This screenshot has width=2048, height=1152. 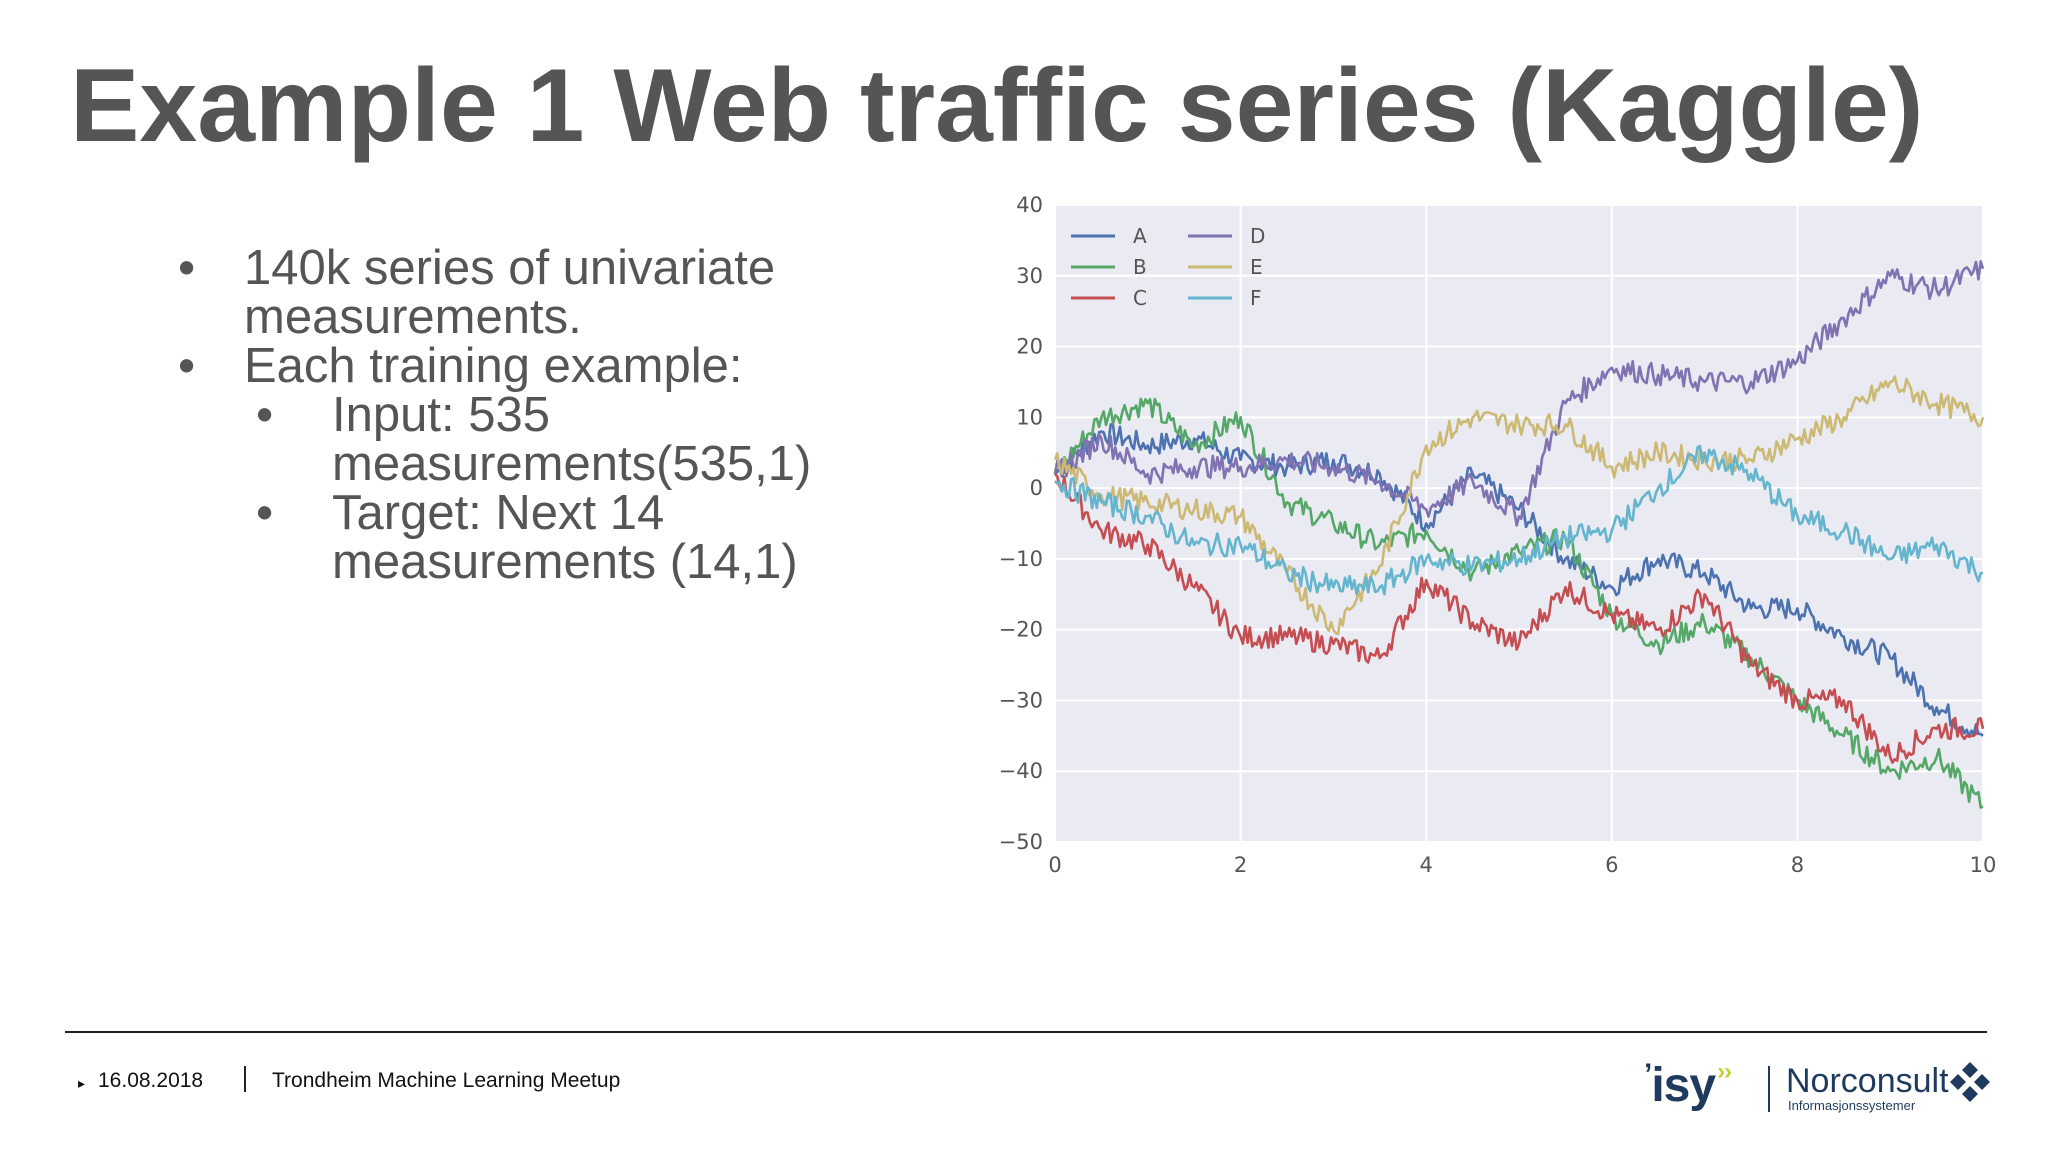 What do you see at coordinates (1970, 1082) in the screenshot?
I see `norconsult-diamond-icon` at bounding box center [1970, 1082].